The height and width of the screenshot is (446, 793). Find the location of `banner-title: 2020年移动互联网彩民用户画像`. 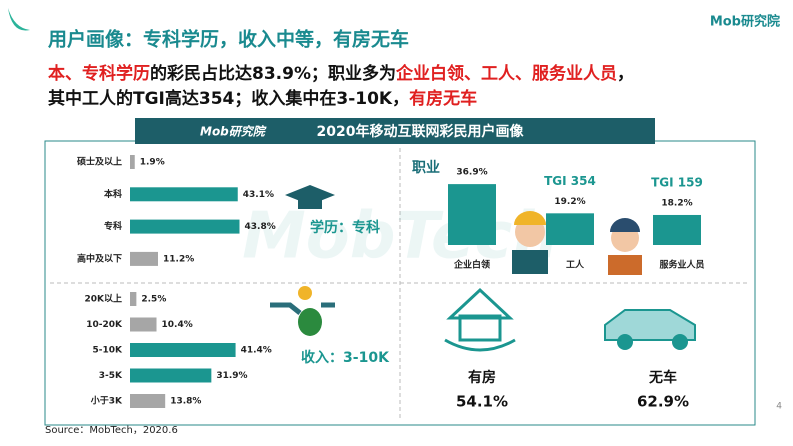

banner-title: 2020年移动互联网彩民用户画像 is located at coordinates (421, 131).